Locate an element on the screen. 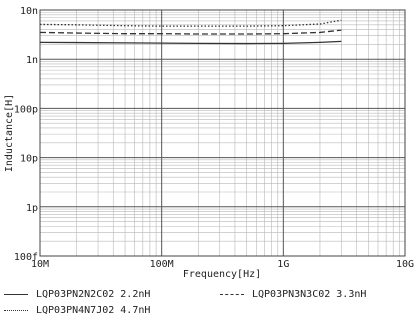  y-tick-label: 10p is located at coordinates (29, 159).